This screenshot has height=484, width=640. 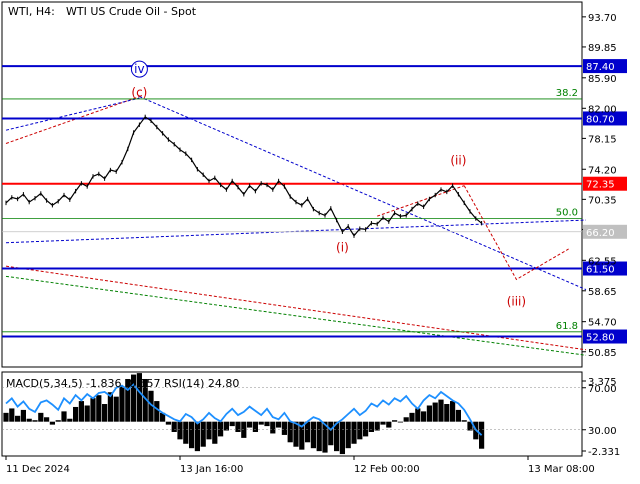 I want to click on instrument-name: WTI US Crude Oil - Spot, so click(x=131, y=11).